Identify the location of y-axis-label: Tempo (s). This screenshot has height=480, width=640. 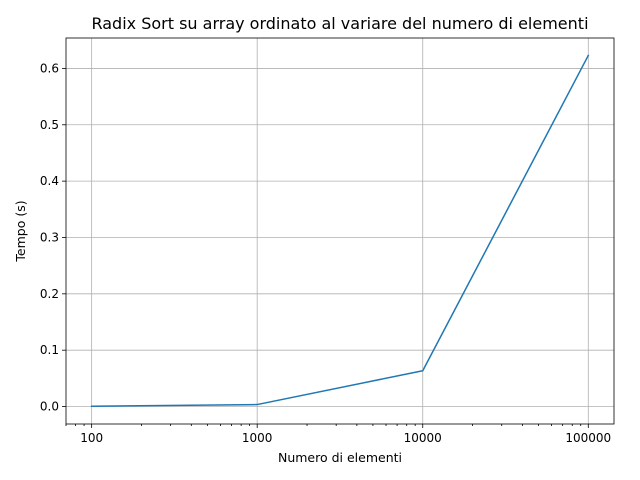
(20, 231).